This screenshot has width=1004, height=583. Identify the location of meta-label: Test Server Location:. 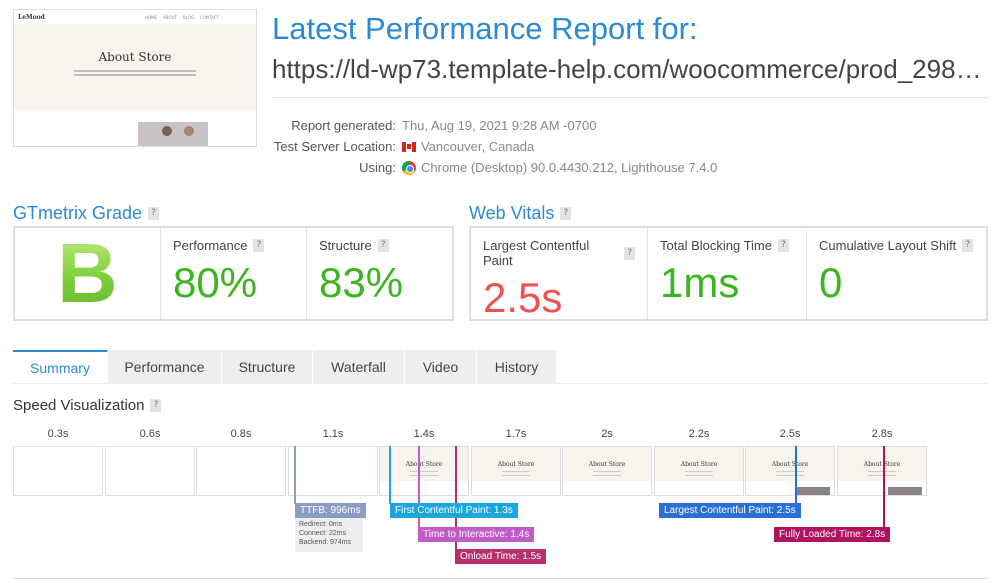
(334, 146).